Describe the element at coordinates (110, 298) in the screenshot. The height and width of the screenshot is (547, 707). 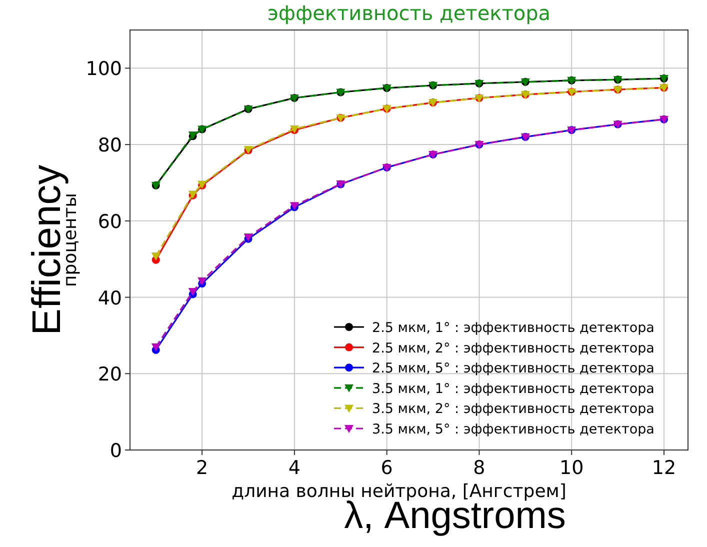
I see `y-tick-label: 40` at that location.